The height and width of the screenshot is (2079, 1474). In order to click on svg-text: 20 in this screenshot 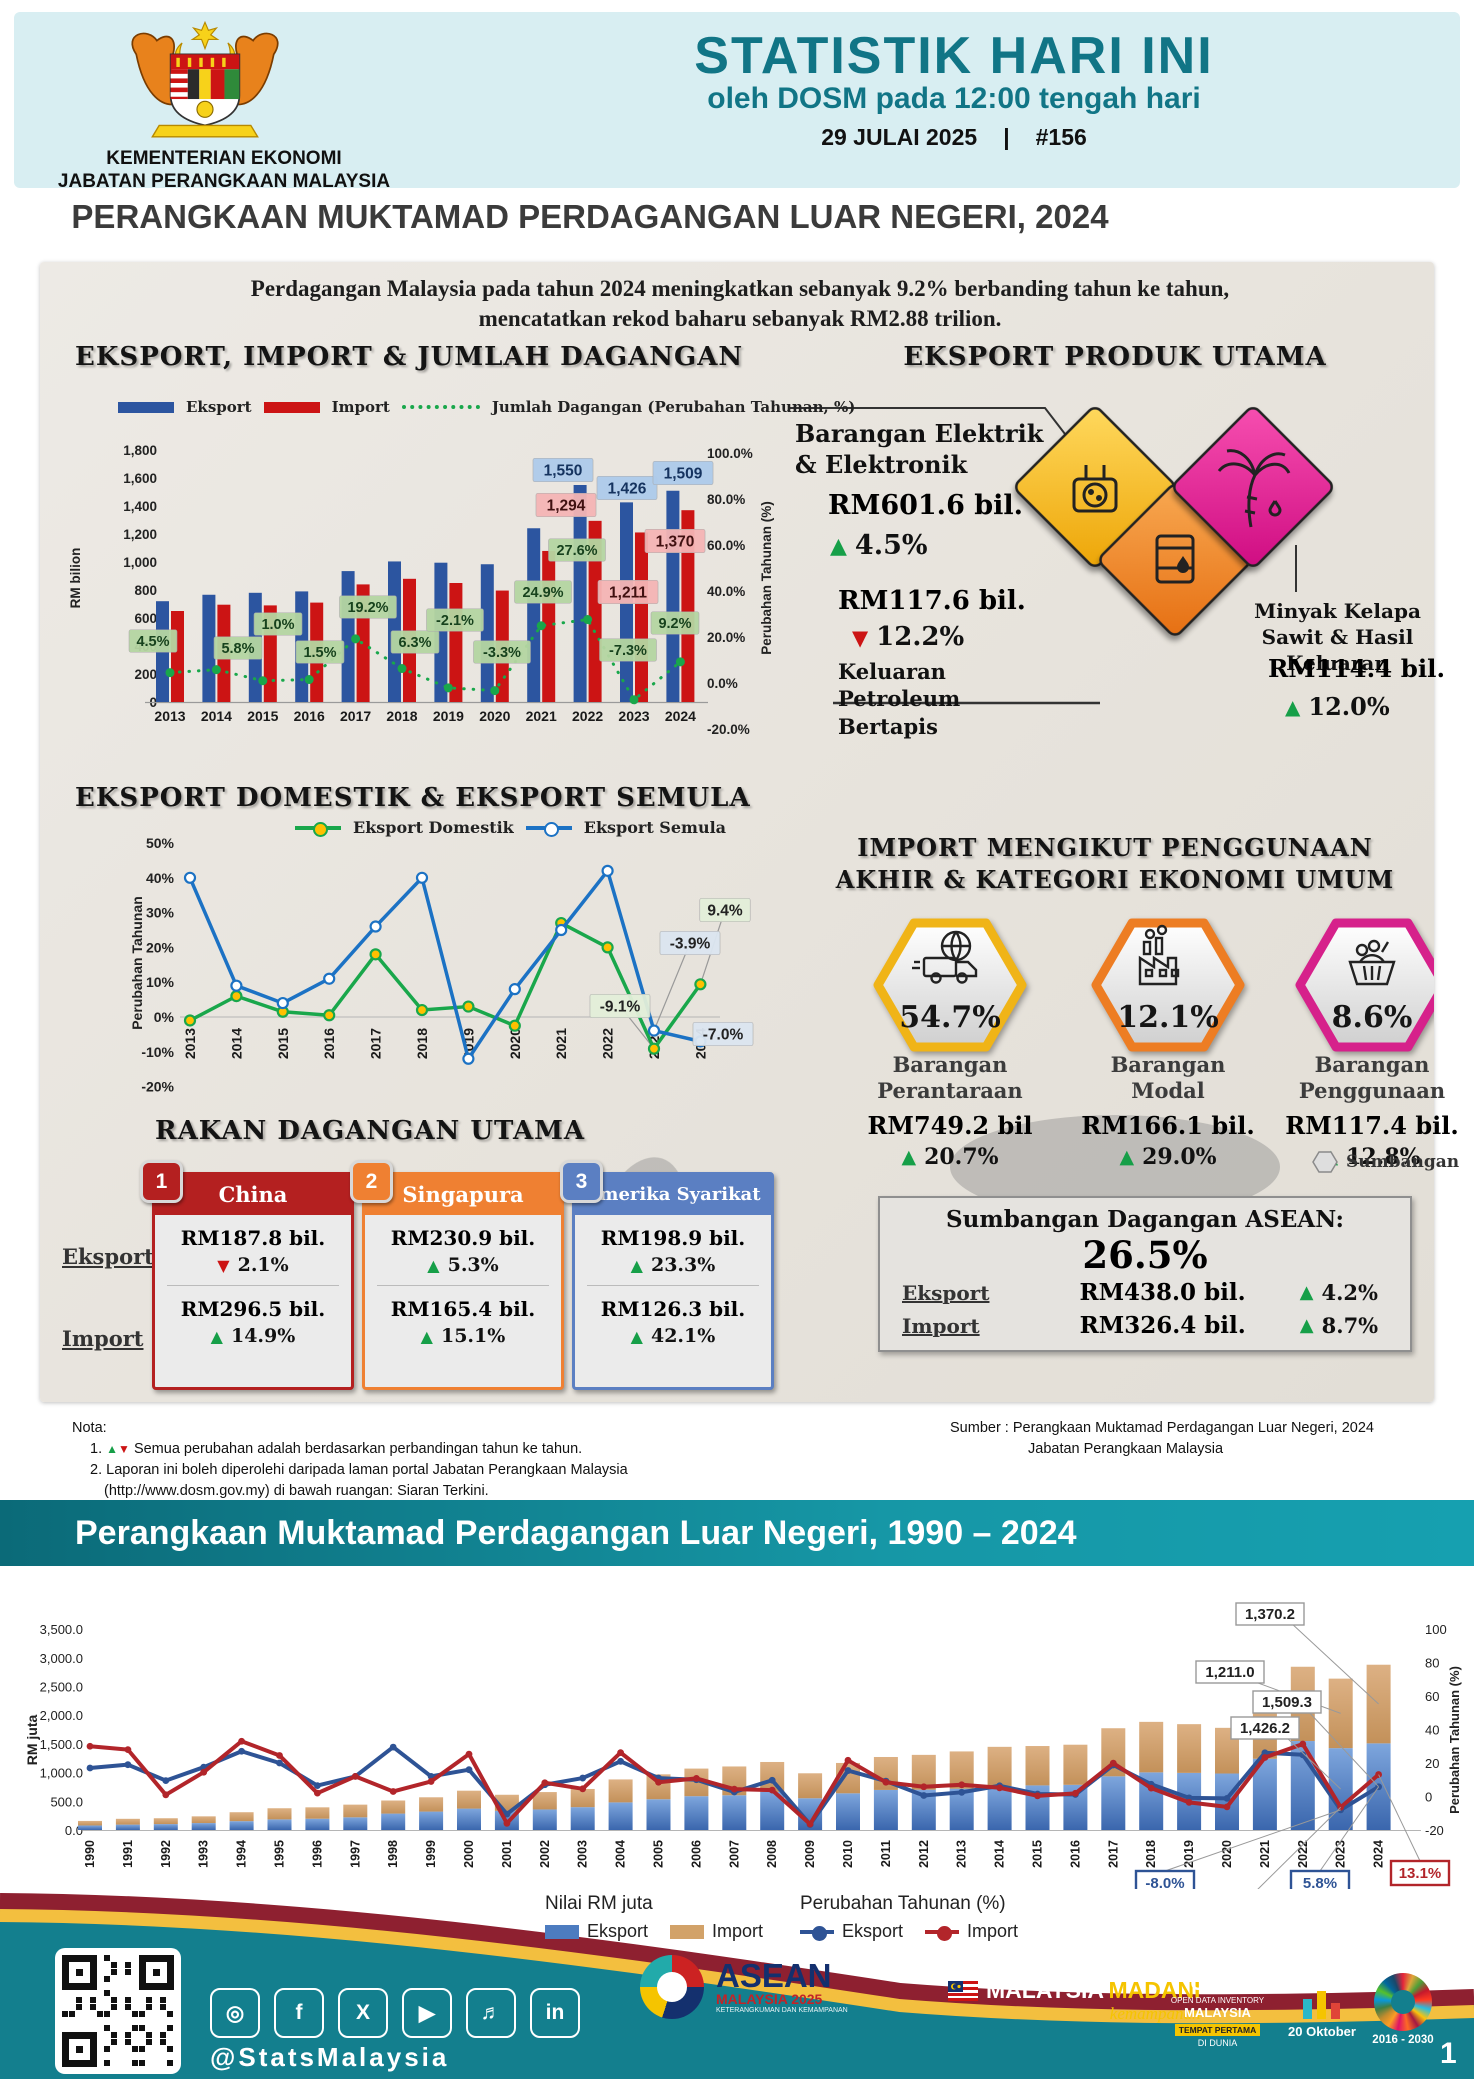, I will do `click(1432, 1763)`.